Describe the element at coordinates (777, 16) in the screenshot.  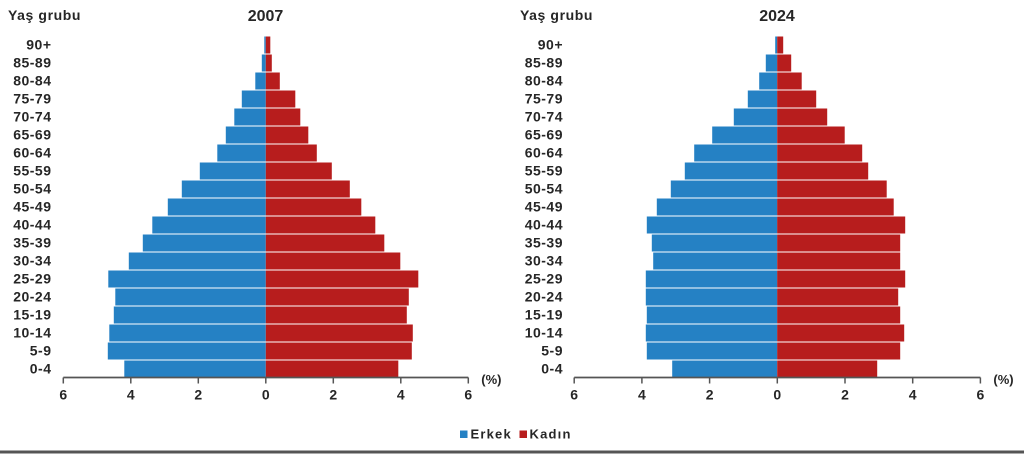
I see `svg-text: 2024` at that location.